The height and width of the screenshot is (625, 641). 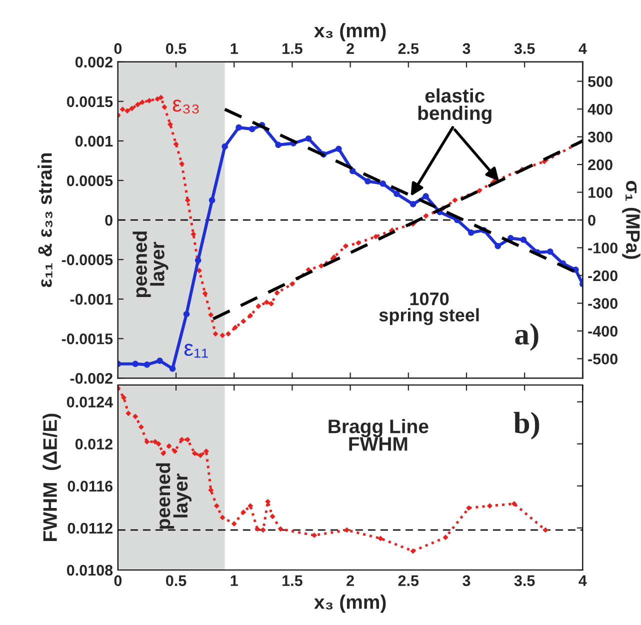 I want to click on y2-tick-label: 400, so click(x=600, y=109).